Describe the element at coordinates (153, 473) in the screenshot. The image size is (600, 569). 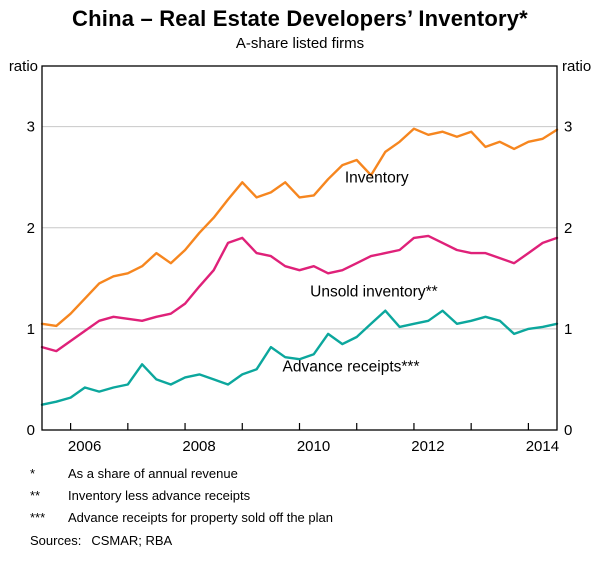
I see `footnote-1-text: As a share of annual revenue` at that location.